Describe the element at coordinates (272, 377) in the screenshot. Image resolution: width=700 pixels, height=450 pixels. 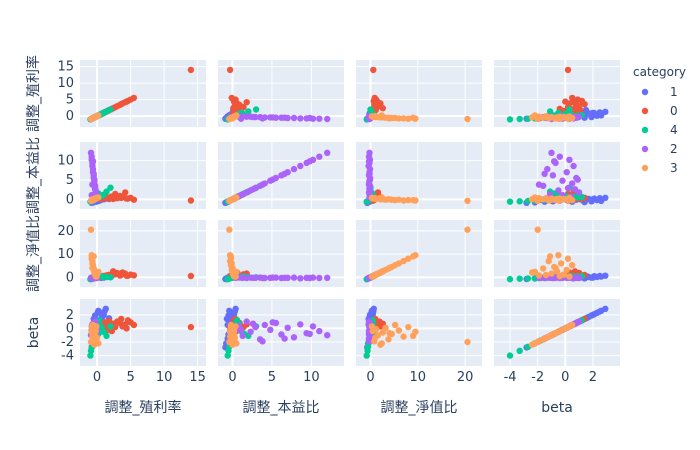
I see `x-tick-label: 5` at that location.